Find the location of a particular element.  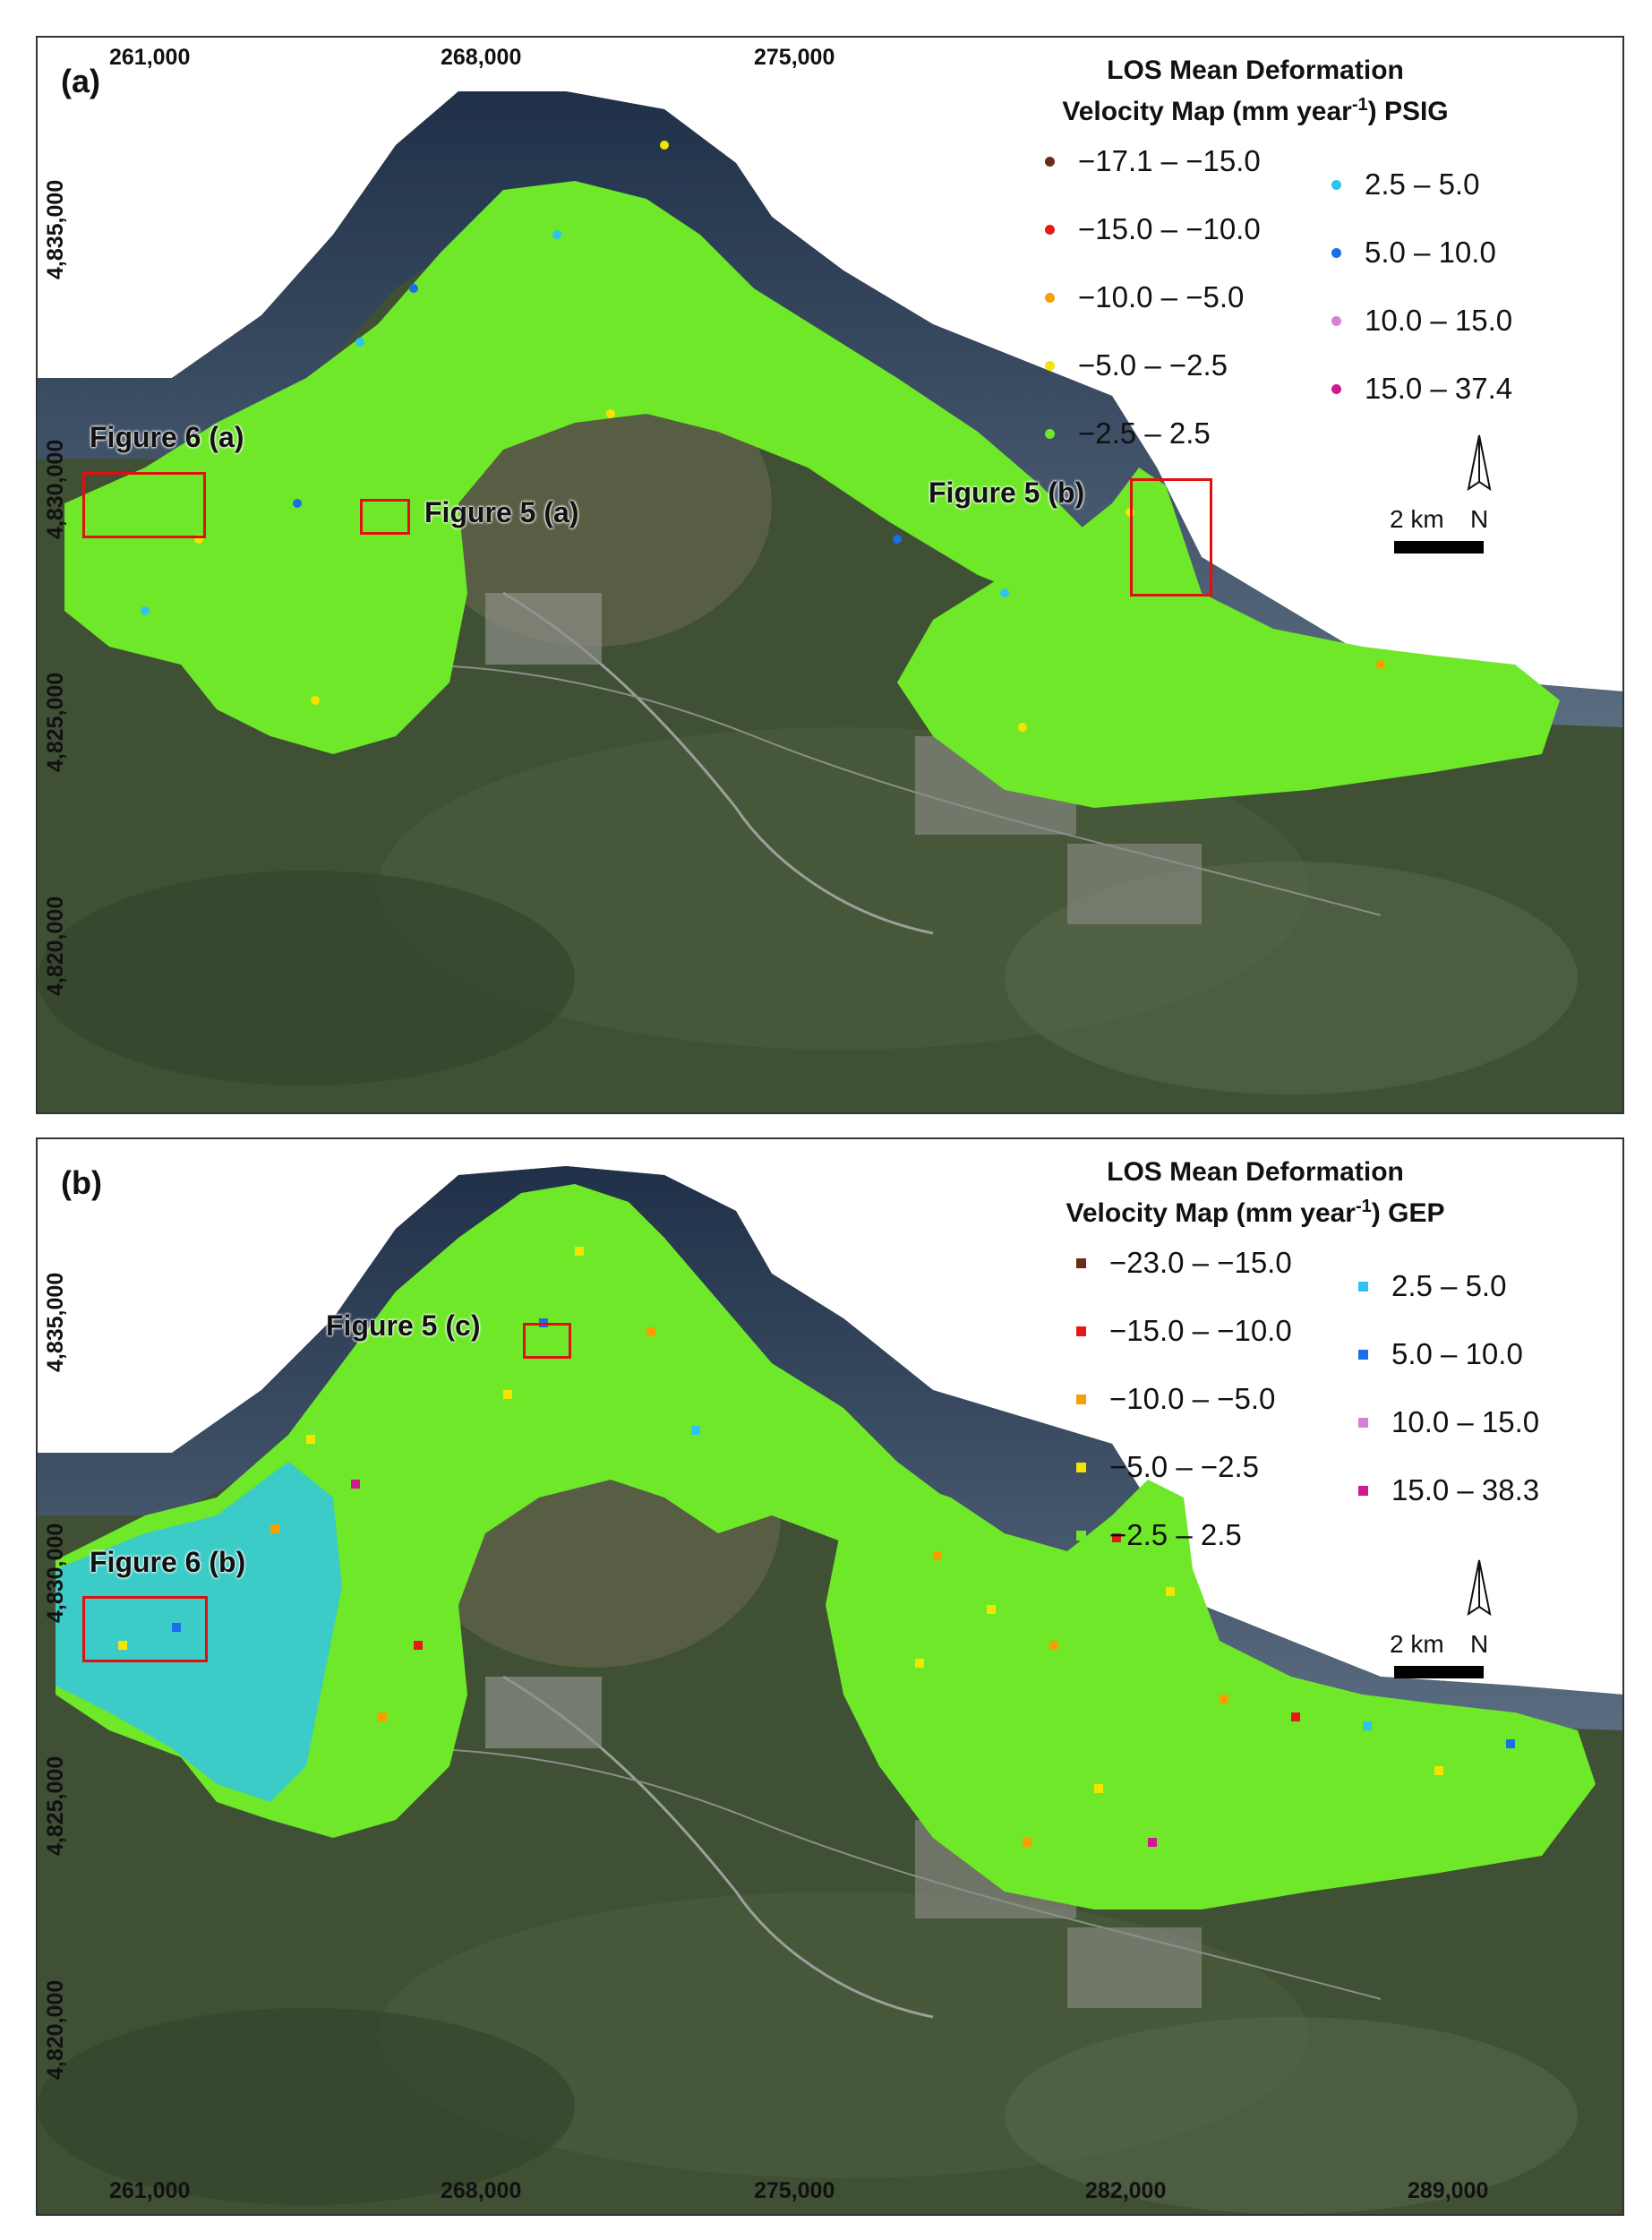

figure-6a-box is located at coordinates (144, 505).